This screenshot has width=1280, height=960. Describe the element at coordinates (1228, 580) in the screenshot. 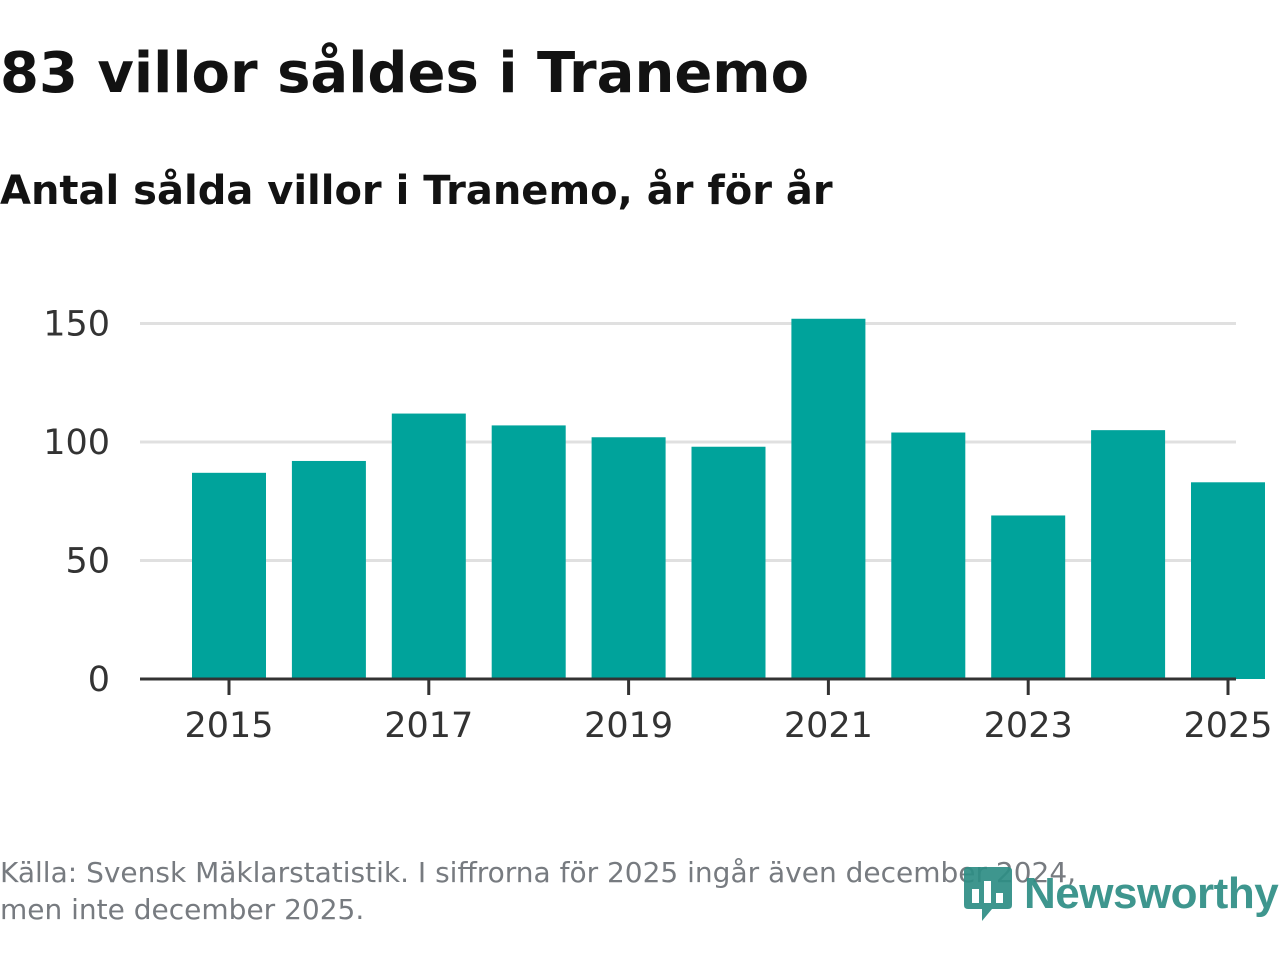

I see `bar-2025` at that location.